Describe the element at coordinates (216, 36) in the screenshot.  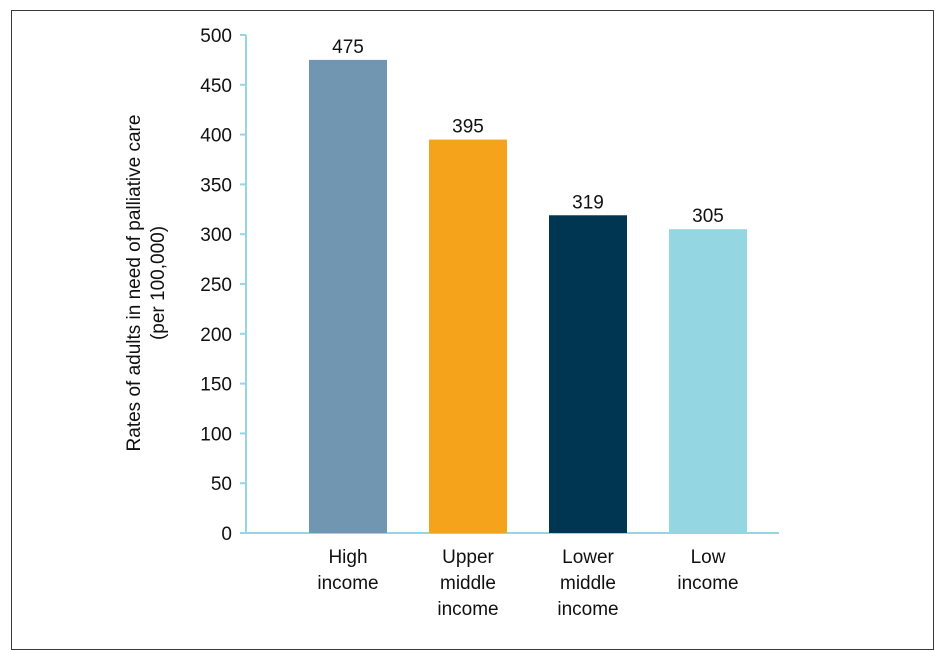
I see `y-tick-label: 500` at that location.